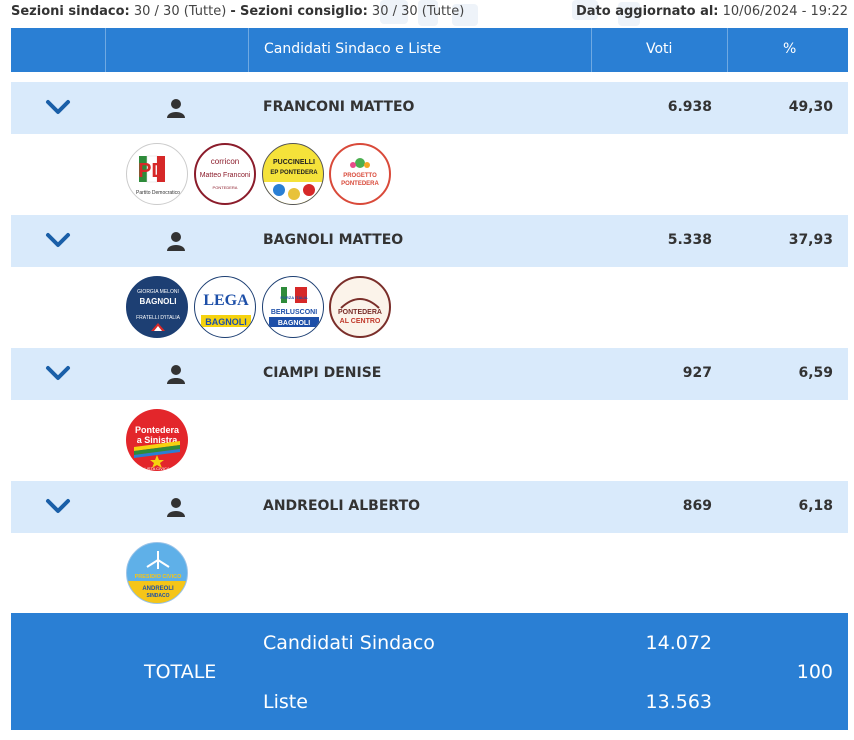  What do you see at coordinates (177, 50) in the screenshot?
I see `header-cell-icon` at bounding box center [177, 50].